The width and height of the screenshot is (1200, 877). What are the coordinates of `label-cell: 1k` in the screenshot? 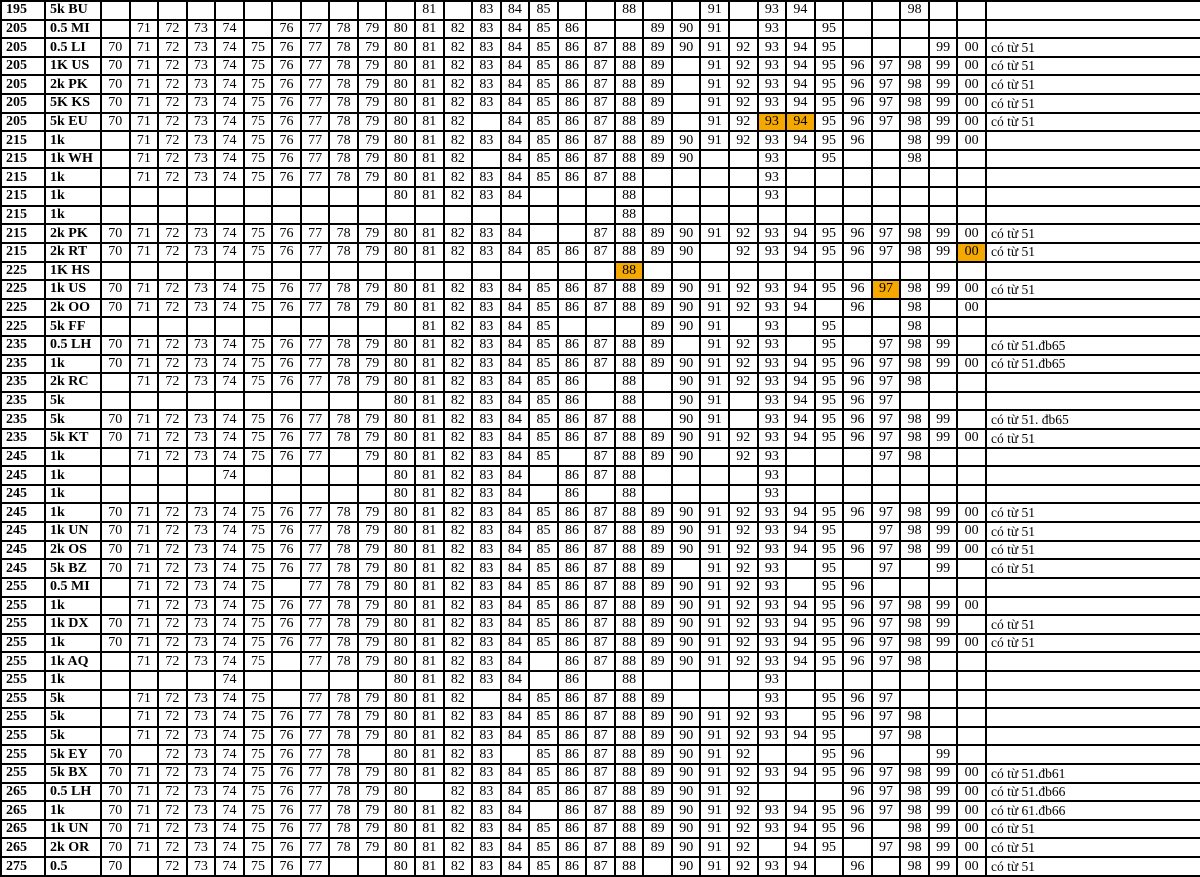 It's located at (73, 475).